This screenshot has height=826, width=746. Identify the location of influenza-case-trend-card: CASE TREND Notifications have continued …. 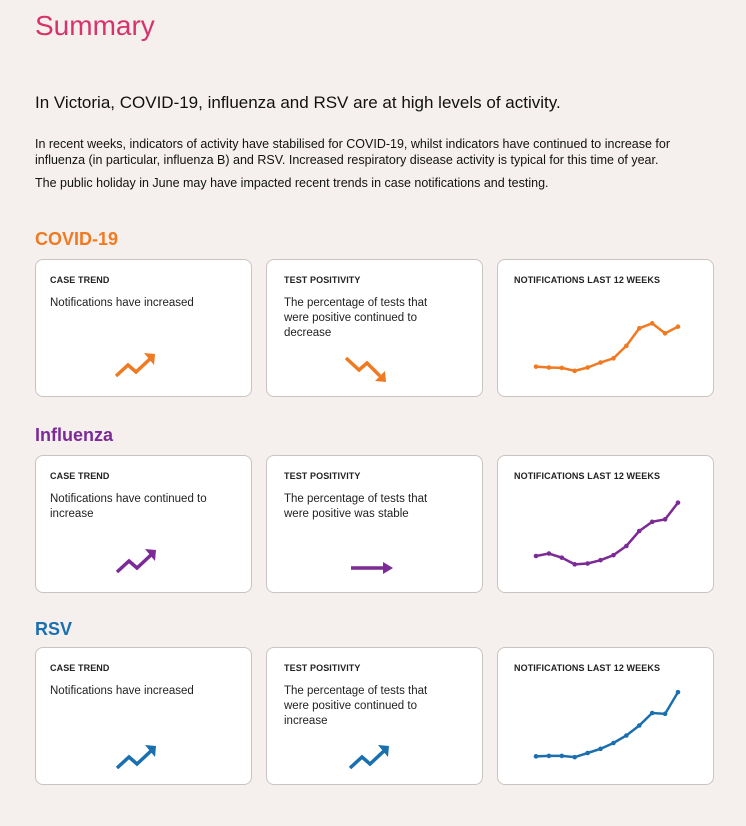
(143, 524).